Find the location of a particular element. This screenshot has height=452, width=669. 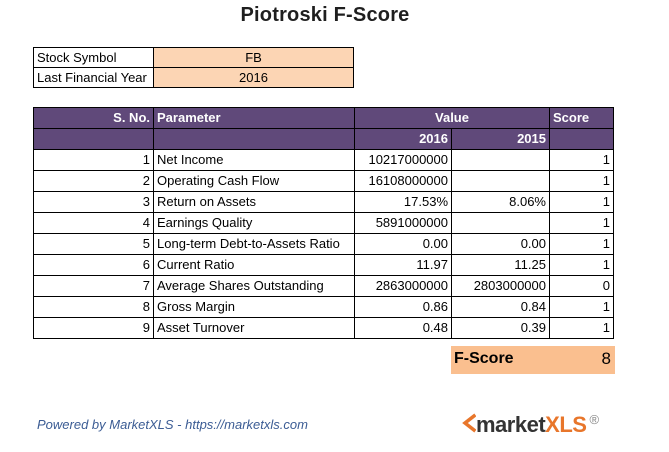

page-title: Piotroski F-Score is located at coordinates (325, 15).